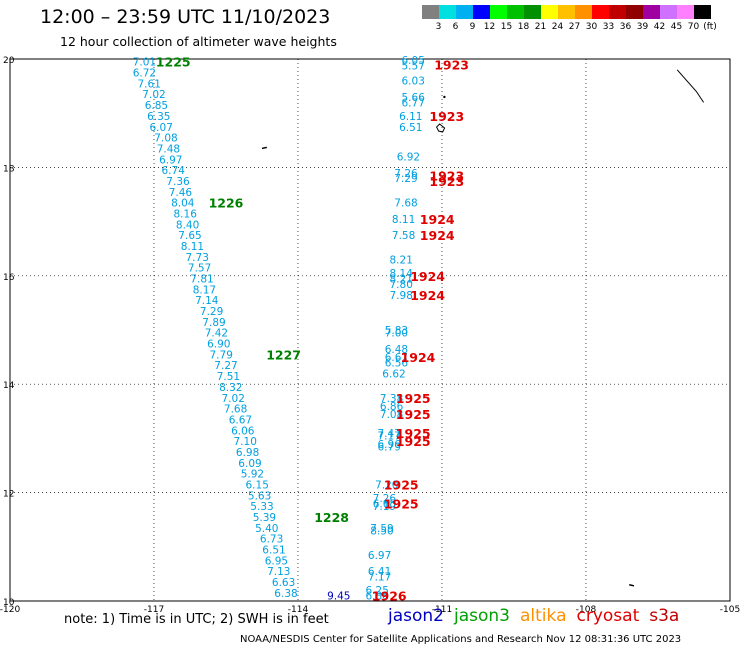 This screenshot has height=650, width=740. I want to click on wave-height-label: 8.14, so click(402, 274).